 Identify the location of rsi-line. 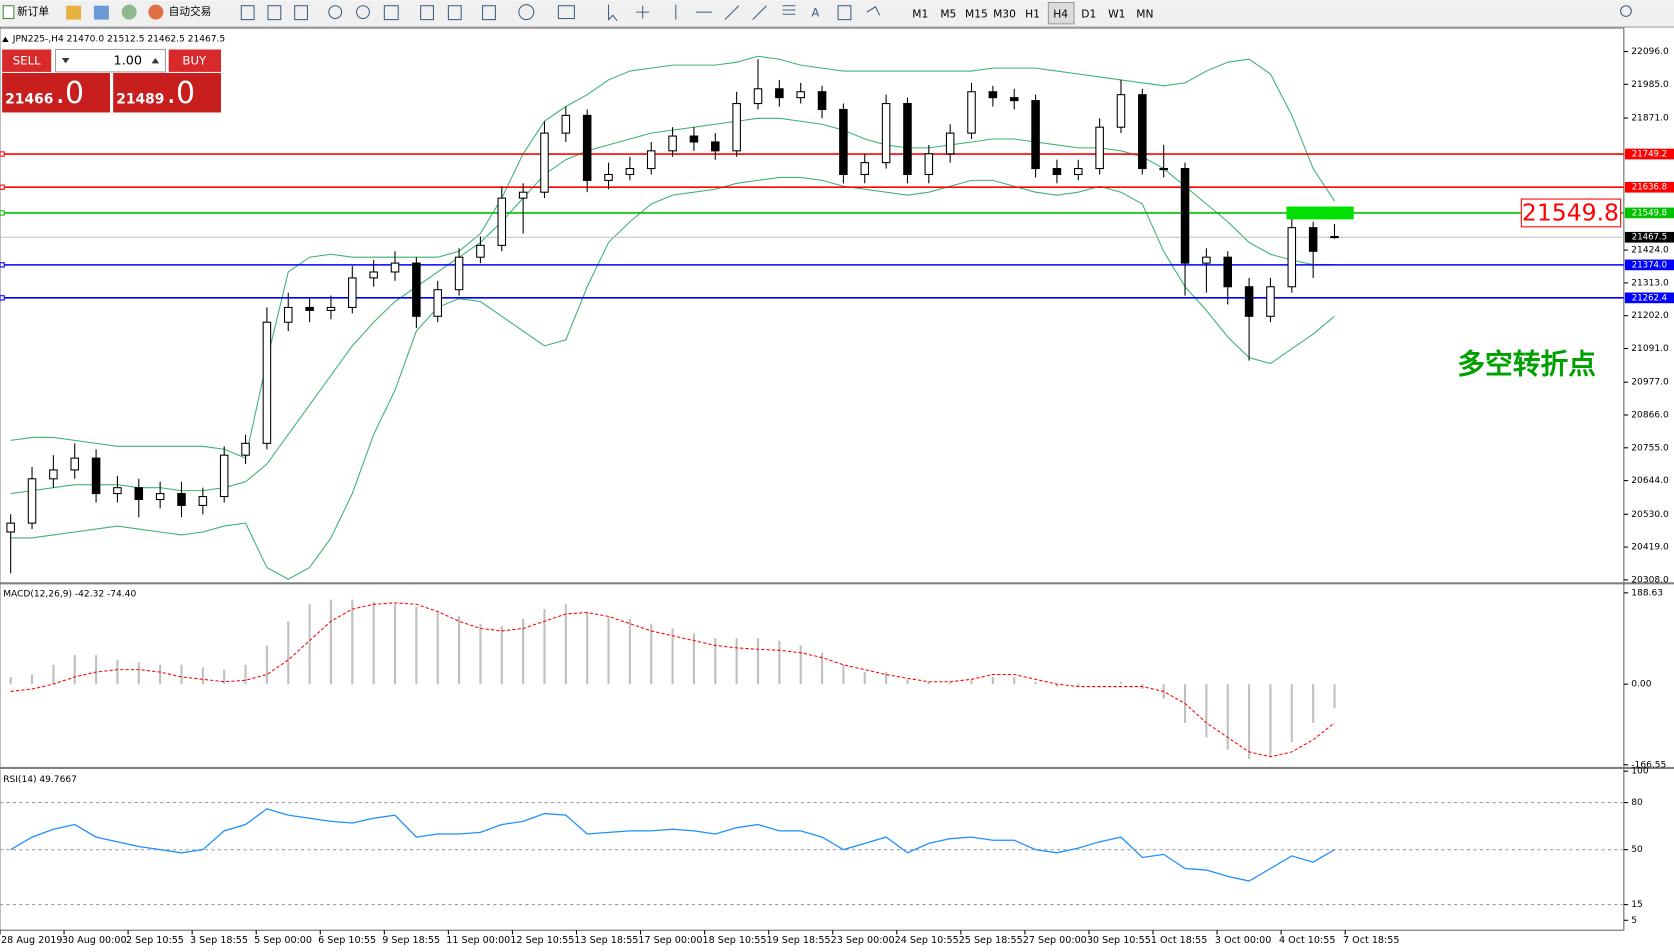
(672, 845).